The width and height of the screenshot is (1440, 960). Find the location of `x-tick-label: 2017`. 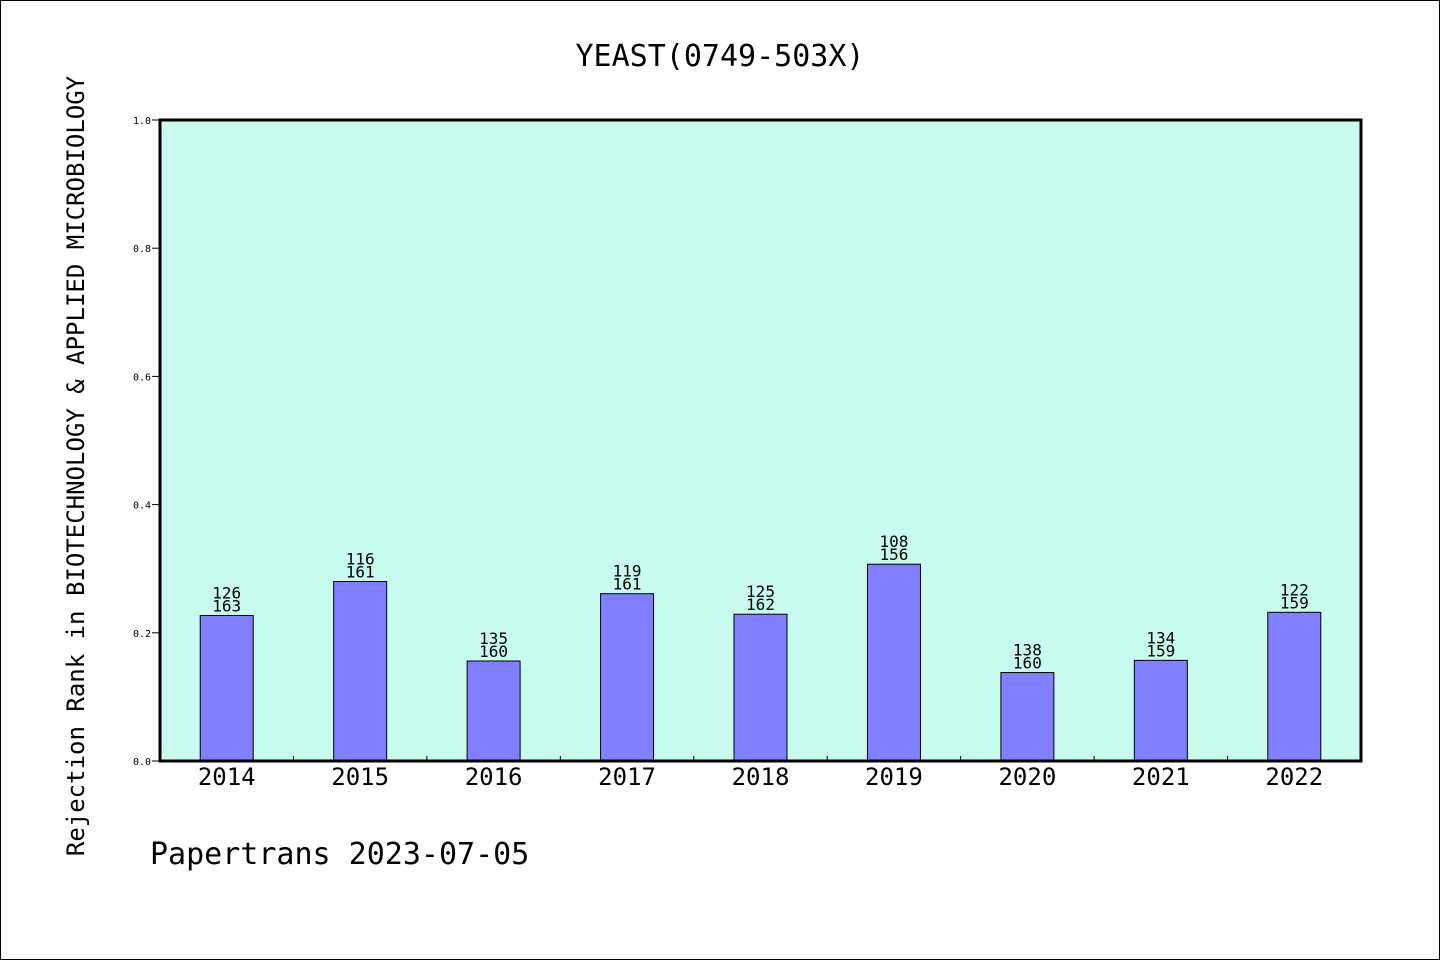

x-tick-label: 2017 is located at coordinates (627, 777).